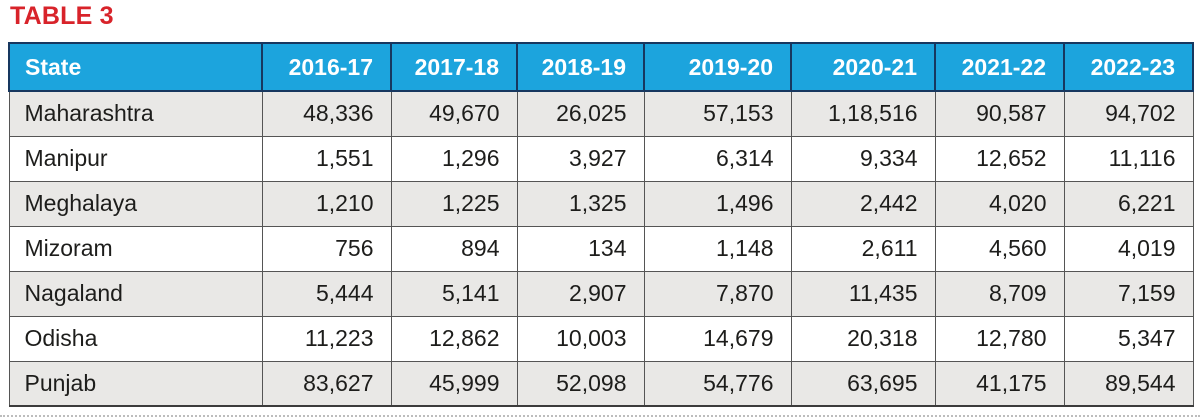  Describe the element at coordinates (999, 203) in the screenshot. I see `value-cell: 4,020` at that location.